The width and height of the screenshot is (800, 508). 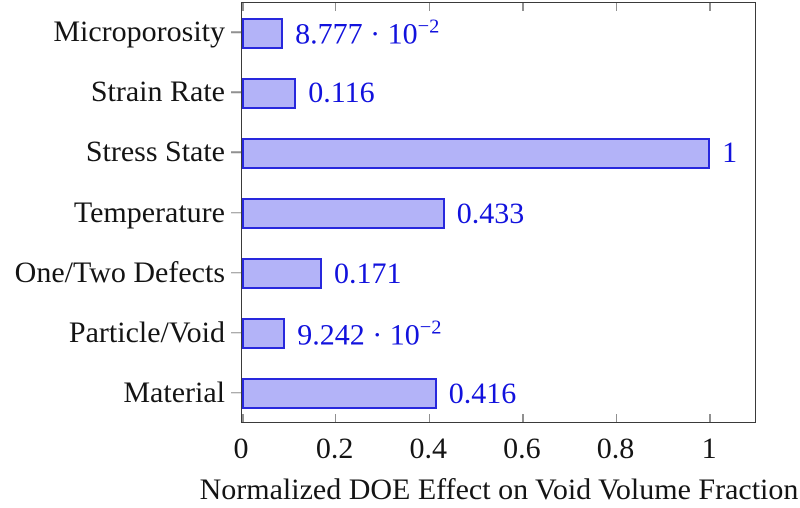 I want to click on x-tick-label: 0.6, so click(x=522, y=448).